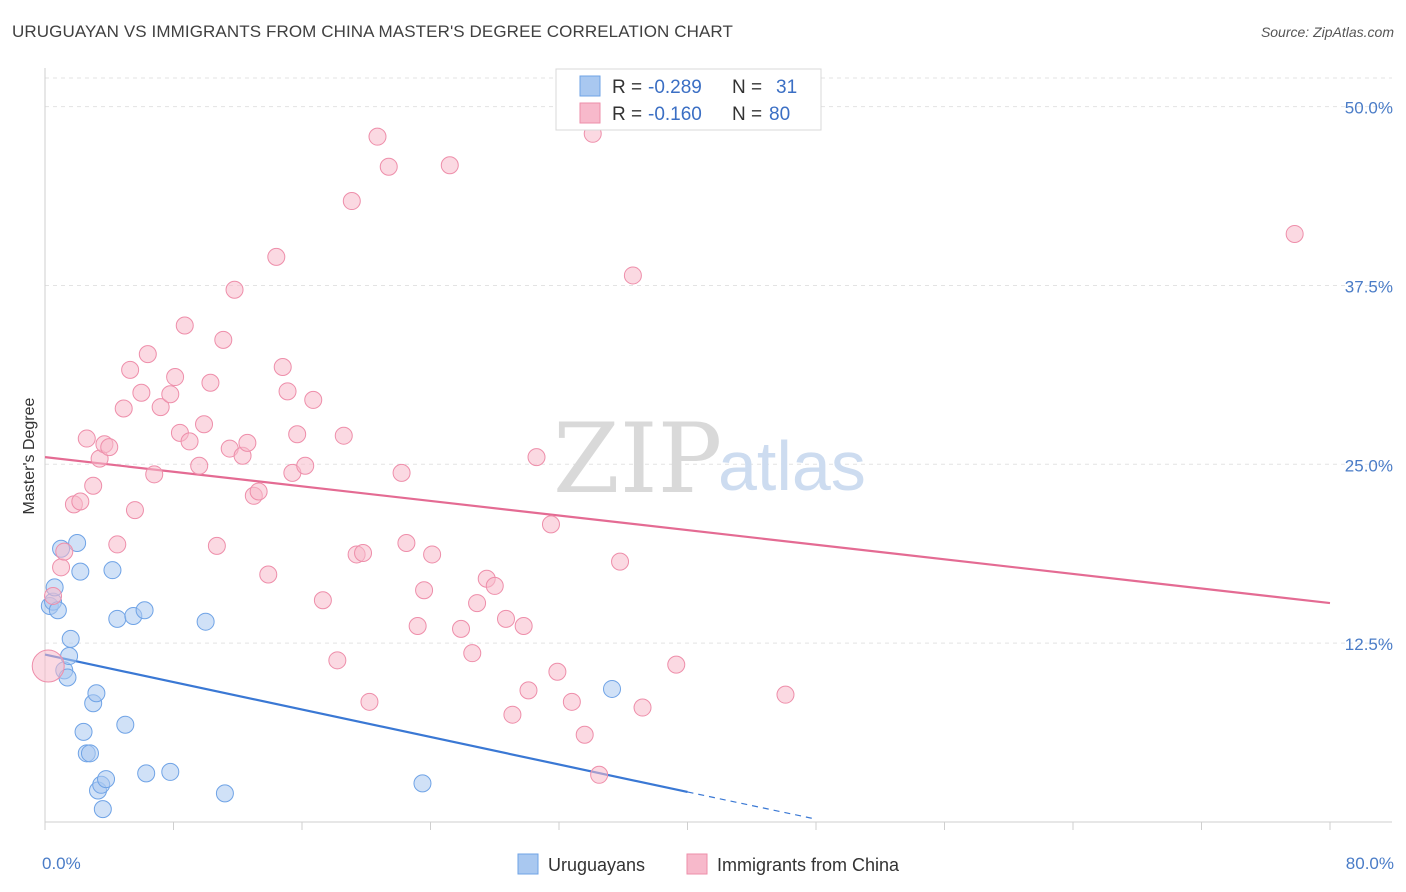  I want to click on x-tick-labels: 0.0% 80.0%, so click(718, 863).